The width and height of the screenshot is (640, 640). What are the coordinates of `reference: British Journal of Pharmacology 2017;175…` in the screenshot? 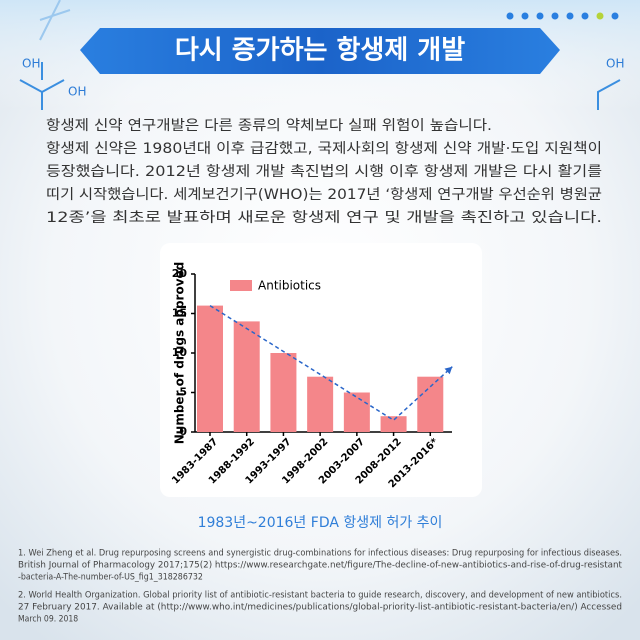 It's located at (320, 566).